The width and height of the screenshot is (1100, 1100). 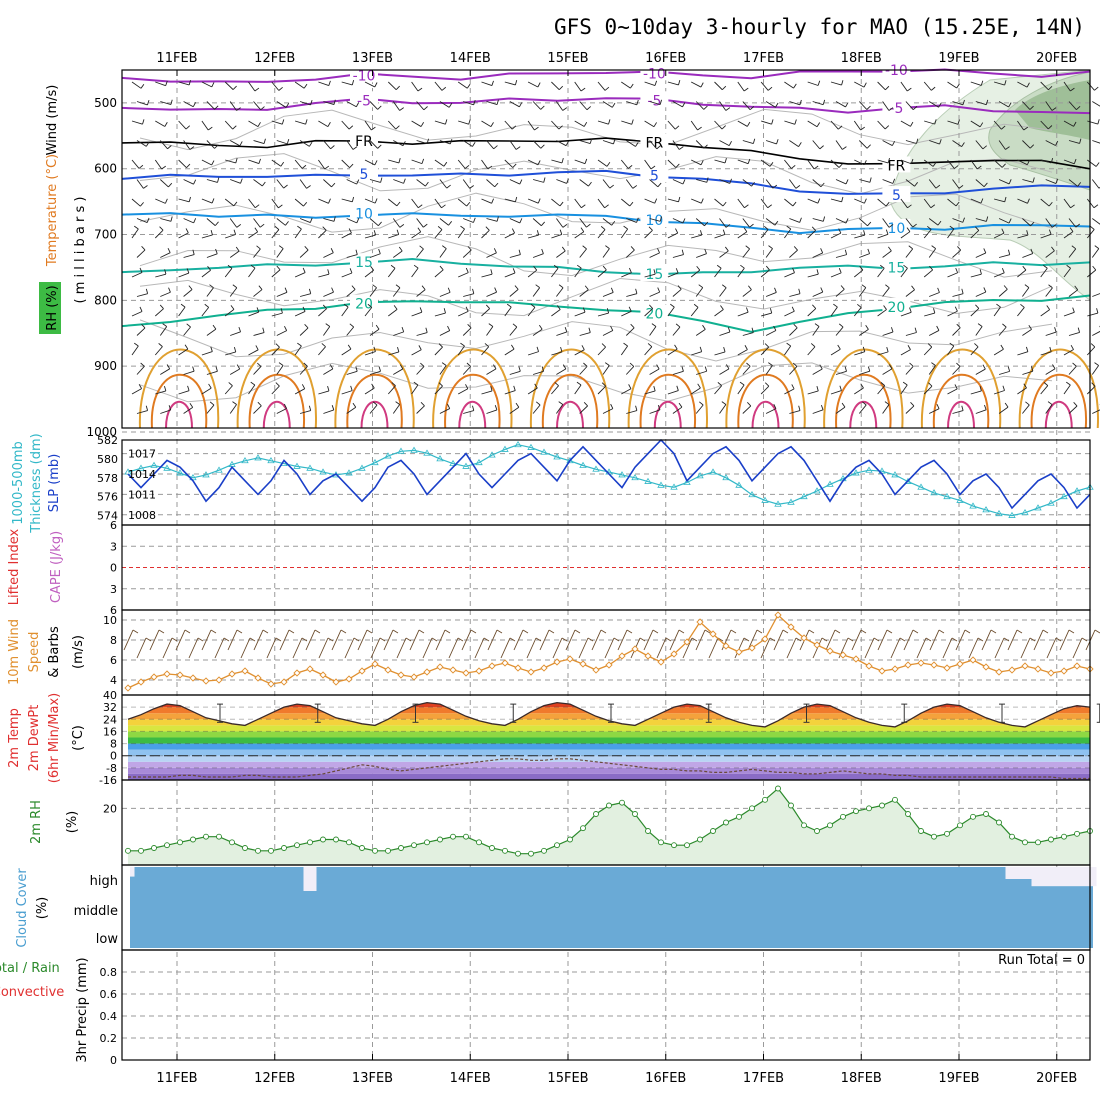 I want to click on date-label-top: 16FEB, so click(x=665, y=58).